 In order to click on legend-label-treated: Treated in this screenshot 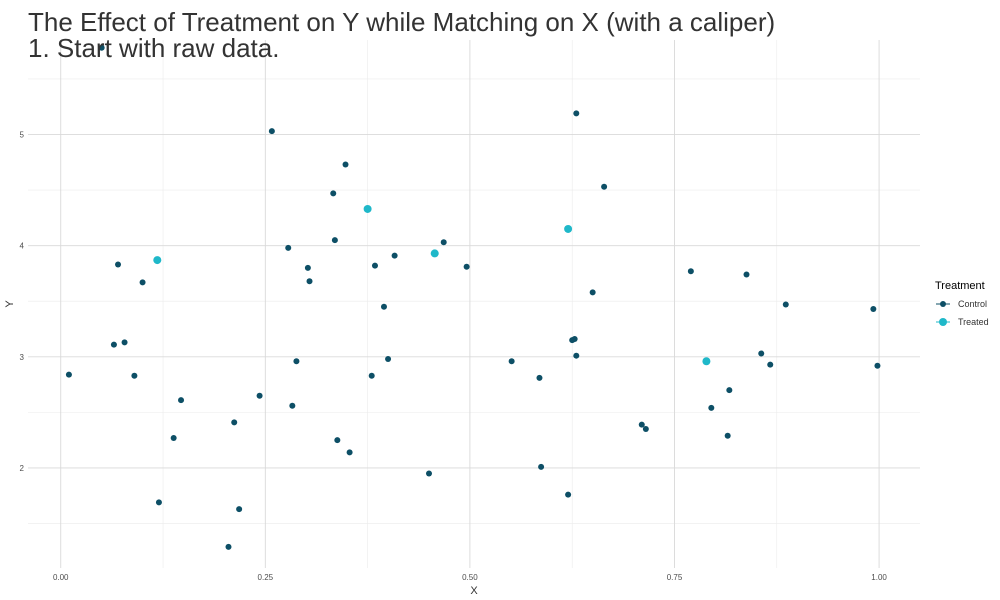, I will do `click(973, 322)`.